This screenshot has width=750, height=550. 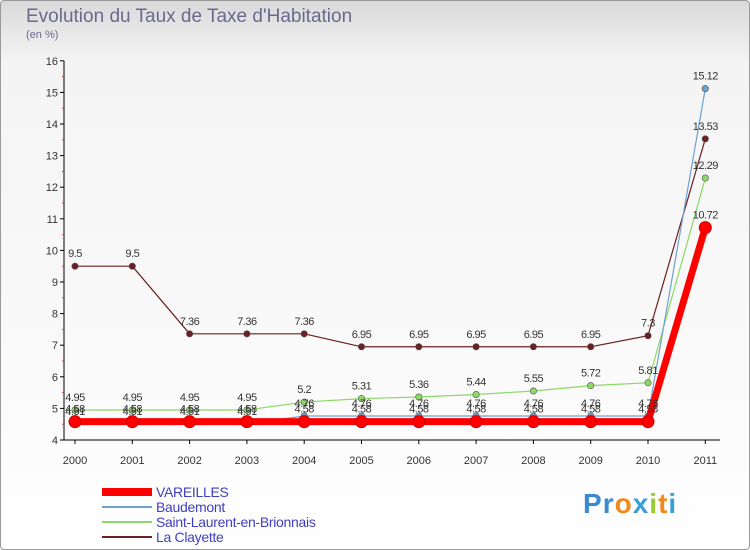 I want to click on x-tick-label: 2009, so click(x=590, y=461).